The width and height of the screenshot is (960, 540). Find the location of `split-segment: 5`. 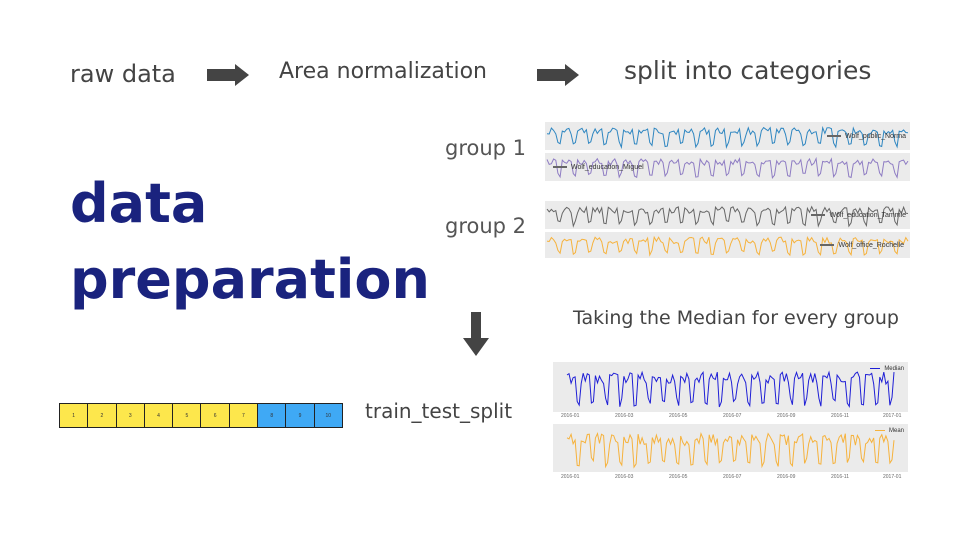

split-segment: 5 is located at coordinates (187, 415).